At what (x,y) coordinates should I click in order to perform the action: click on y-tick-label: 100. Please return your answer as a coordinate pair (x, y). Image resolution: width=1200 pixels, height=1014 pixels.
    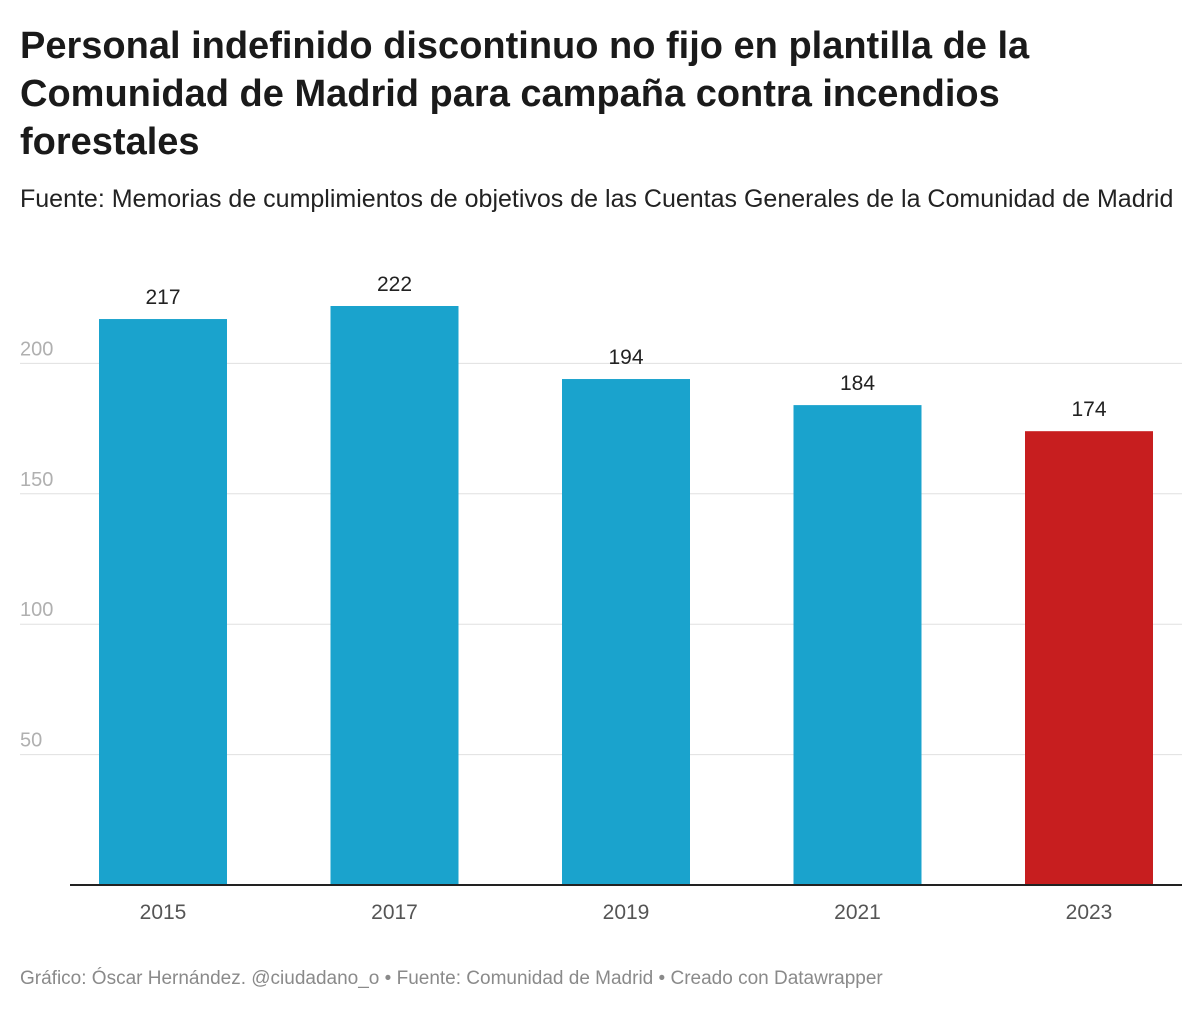
    Looking at the image, I should click on (36, 610).